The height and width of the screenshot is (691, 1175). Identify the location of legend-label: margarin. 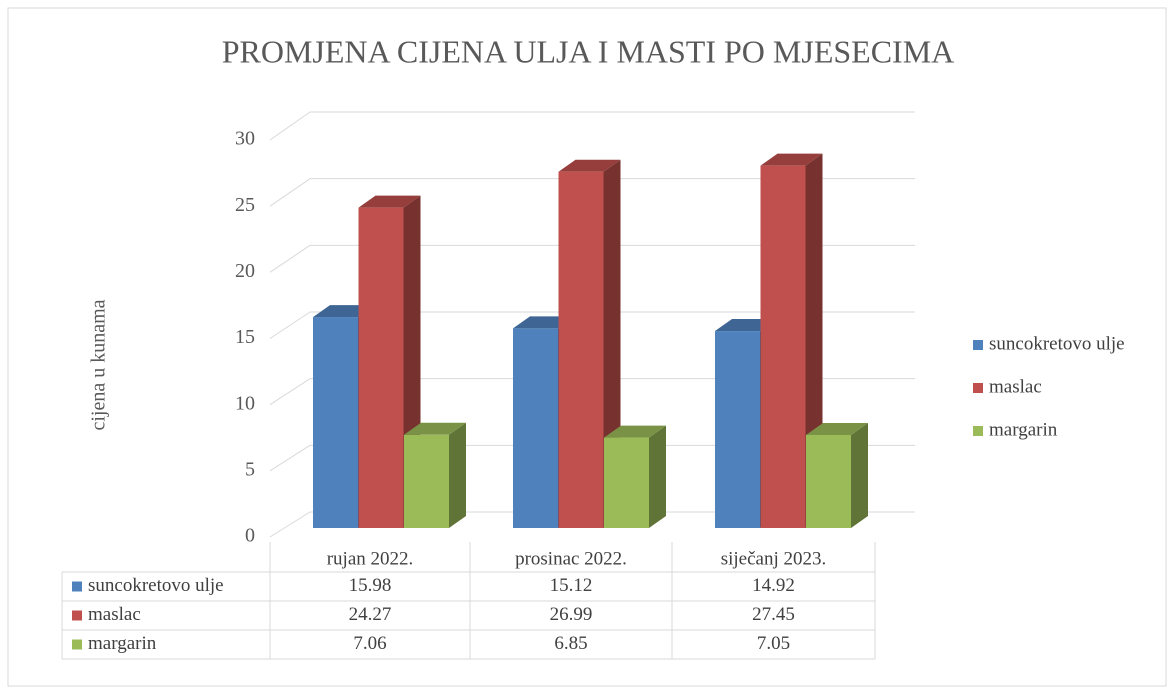
(1023, 429).